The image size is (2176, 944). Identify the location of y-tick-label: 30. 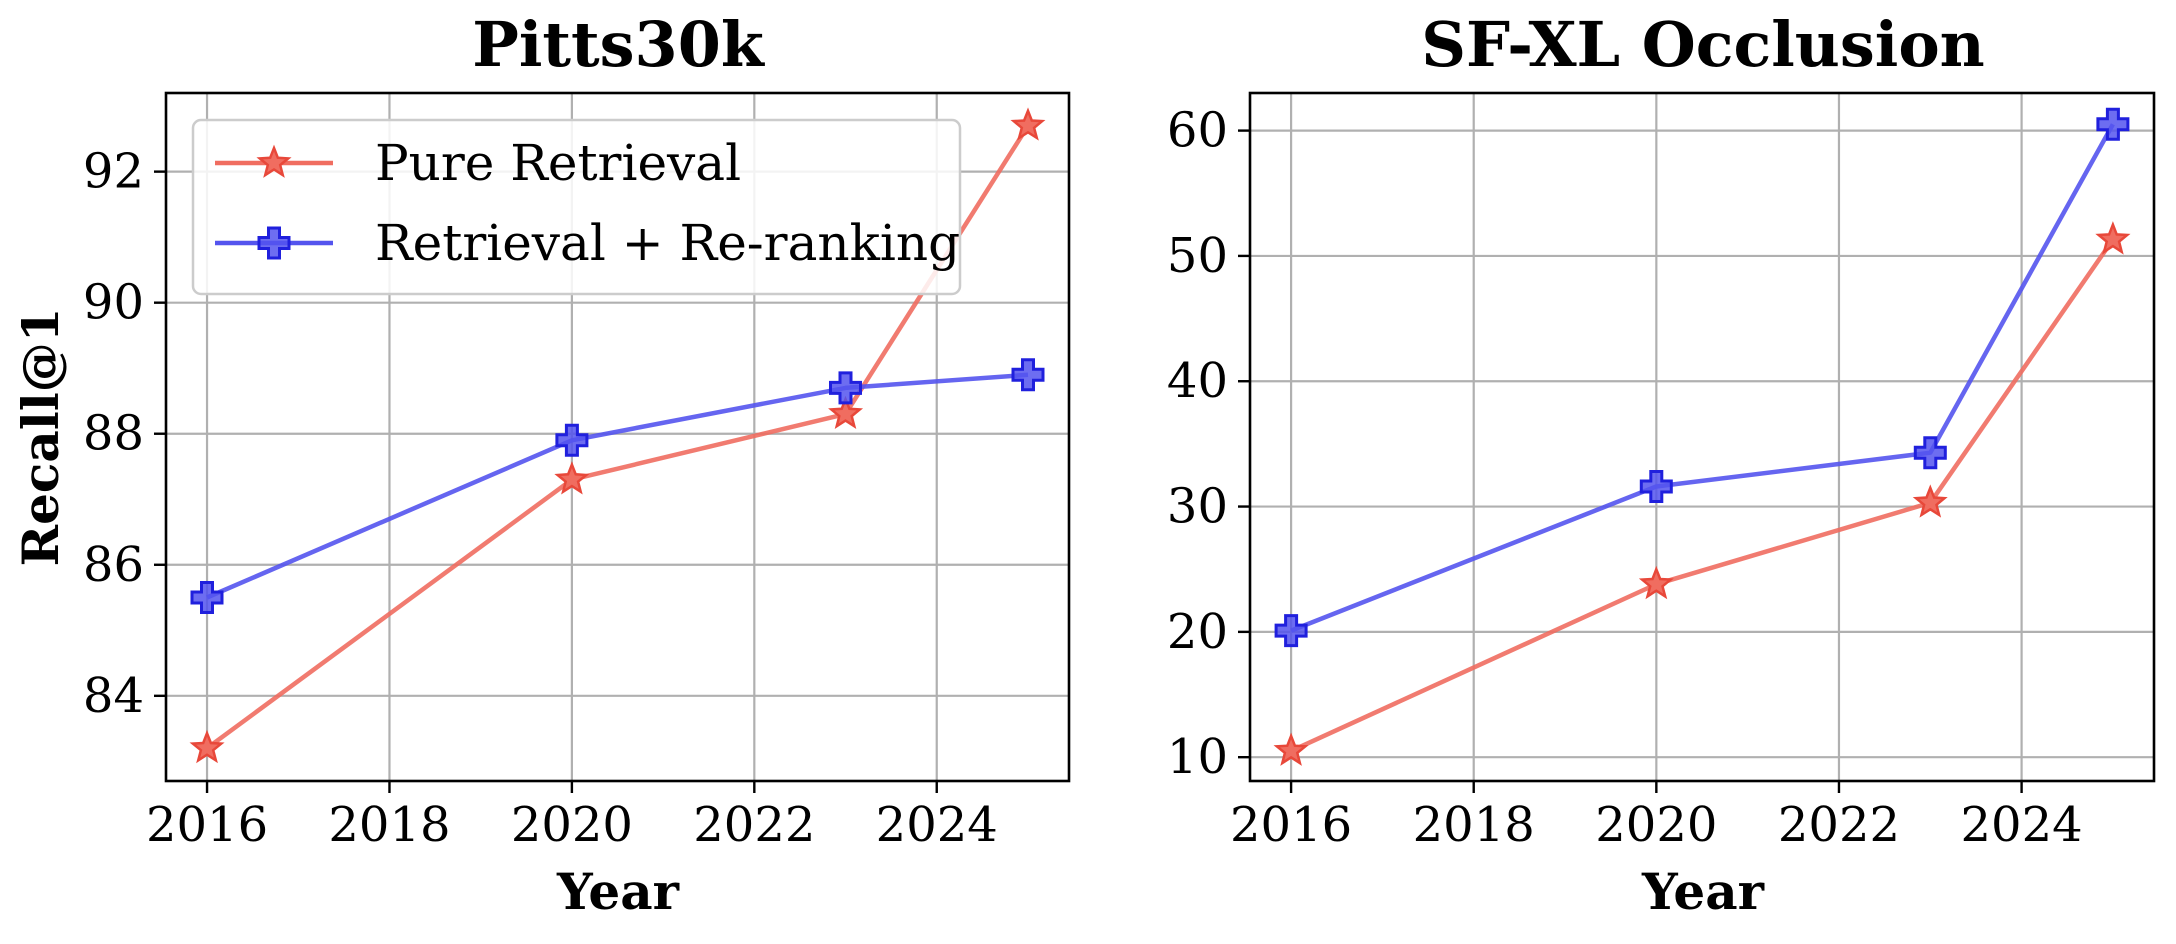
(1197, 507).